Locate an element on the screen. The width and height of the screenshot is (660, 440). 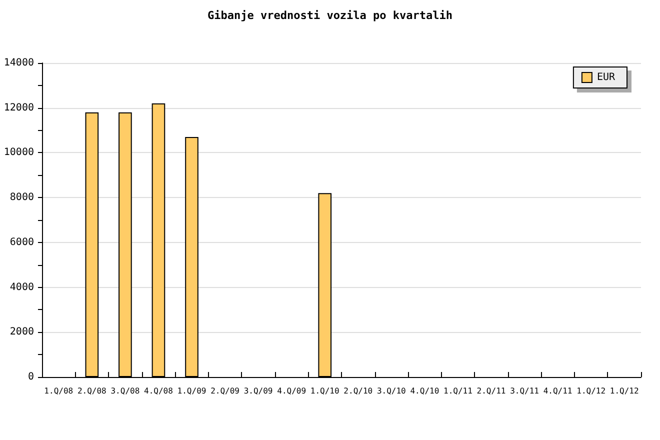
x-tick-label: 3.Q/08 is located at coordinates (125, 391).